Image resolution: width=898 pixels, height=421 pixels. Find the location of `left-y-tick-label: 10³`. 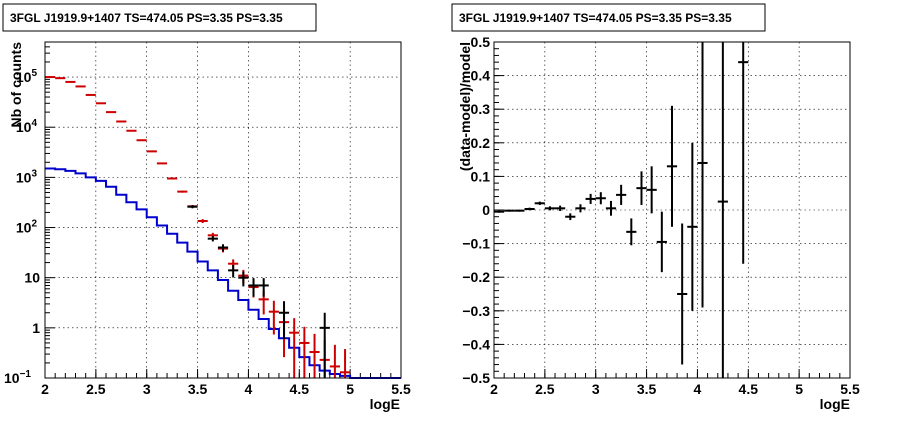

left-y-tick-label: 10³ is located at coordinates (27, 176).